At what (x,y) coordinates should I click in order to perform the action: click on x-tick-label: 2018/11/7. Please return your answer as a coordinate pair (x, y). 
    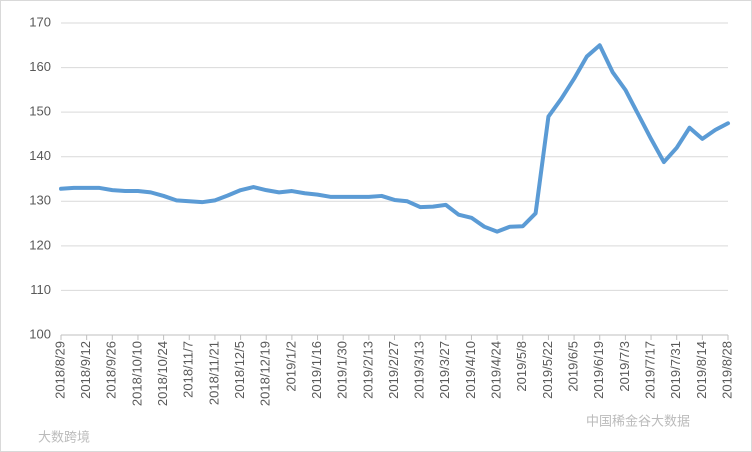
    Looking at the image, I should click on (188, 369).